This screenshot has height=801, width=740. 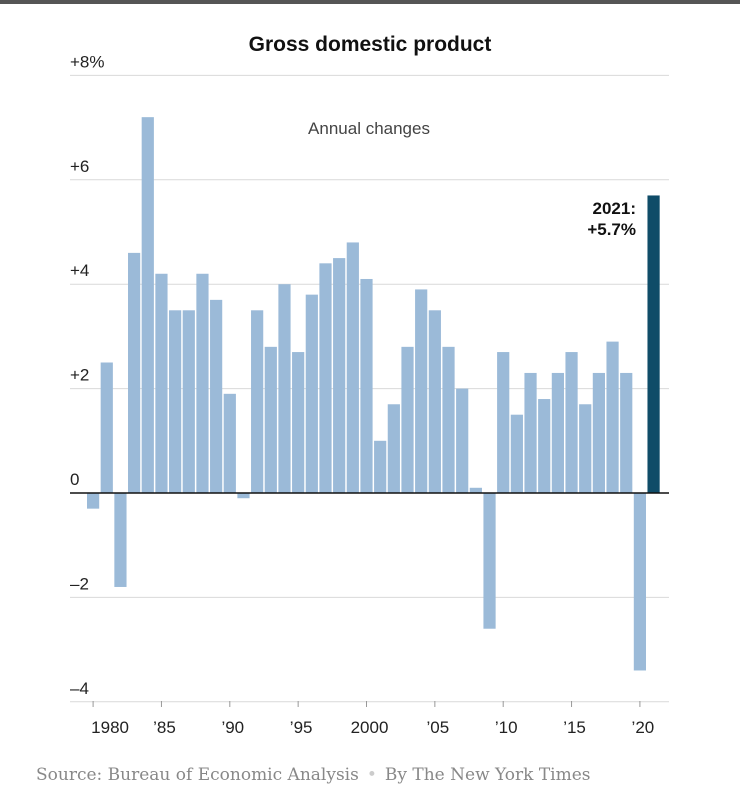 I want to click on bar-1987, so click(x=188, y=401).